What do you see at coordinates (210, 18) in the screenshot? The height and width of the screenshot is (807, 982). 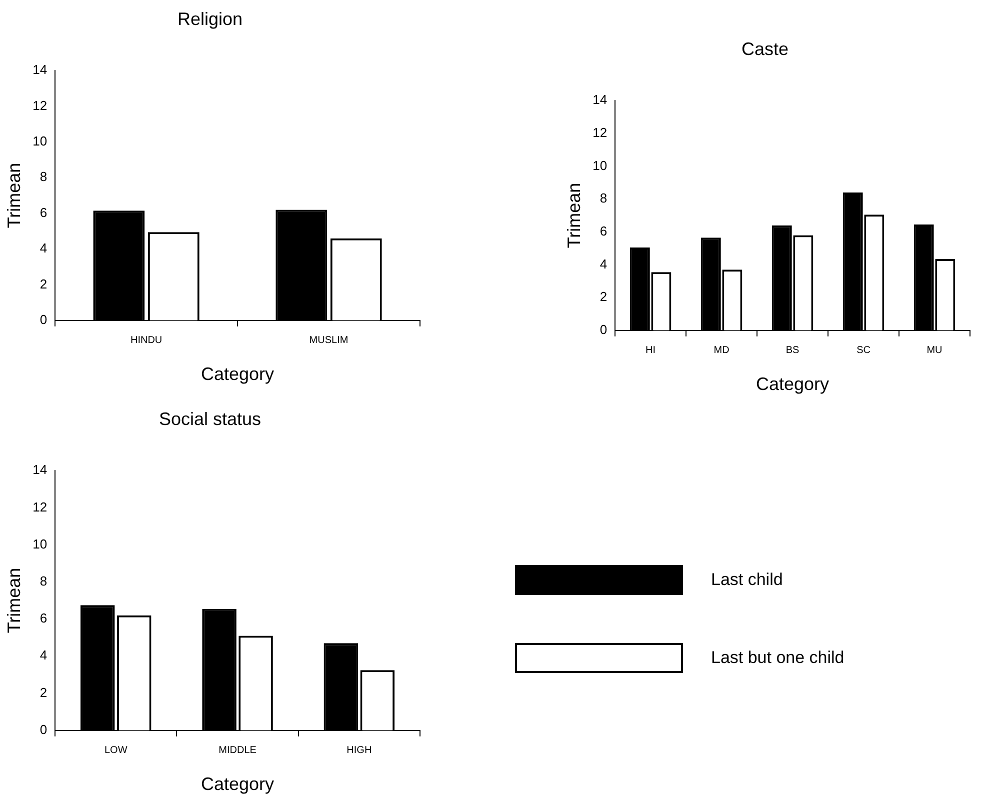 I see `chart-title: Religion` at bounding box center [210, 18].